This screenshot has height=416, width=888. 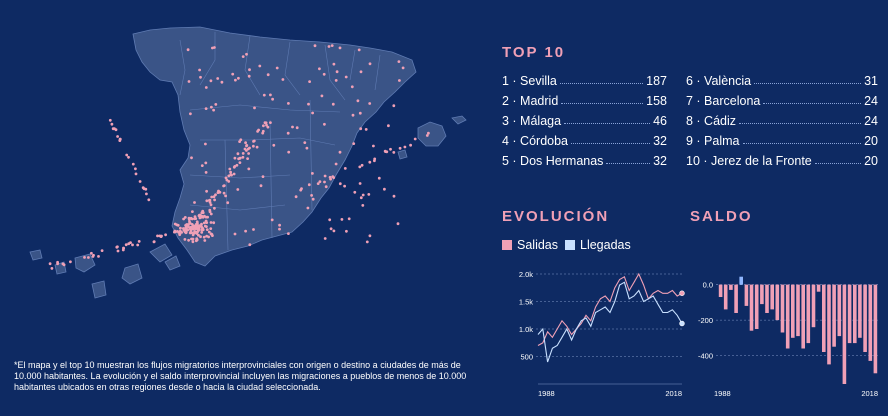 What do you see at coordinates (432, 134) in the screenshot?
I see `balearic-mallorca` at bounding box center [432, 134].